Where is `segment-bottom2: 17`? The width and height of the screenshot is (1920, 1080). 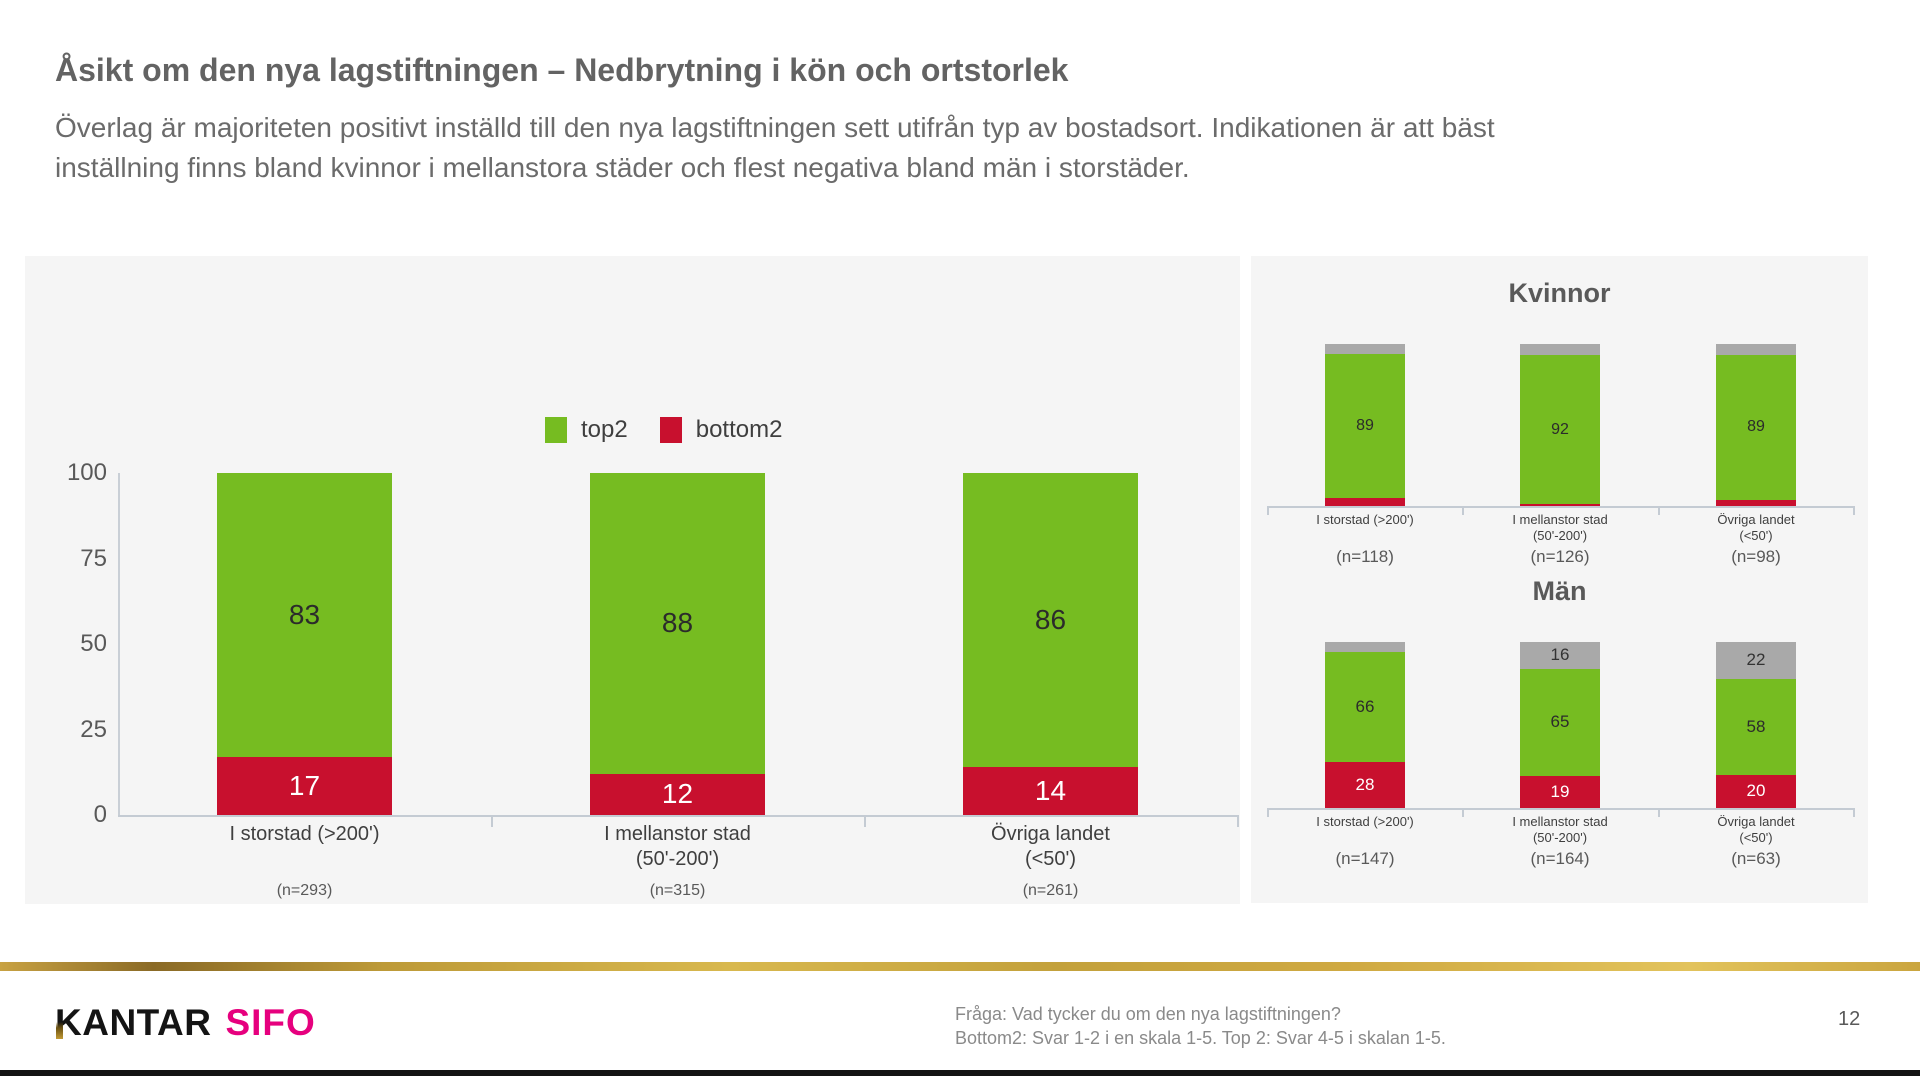 segment-bottom2: 17 is located at coordinates (304, 785).